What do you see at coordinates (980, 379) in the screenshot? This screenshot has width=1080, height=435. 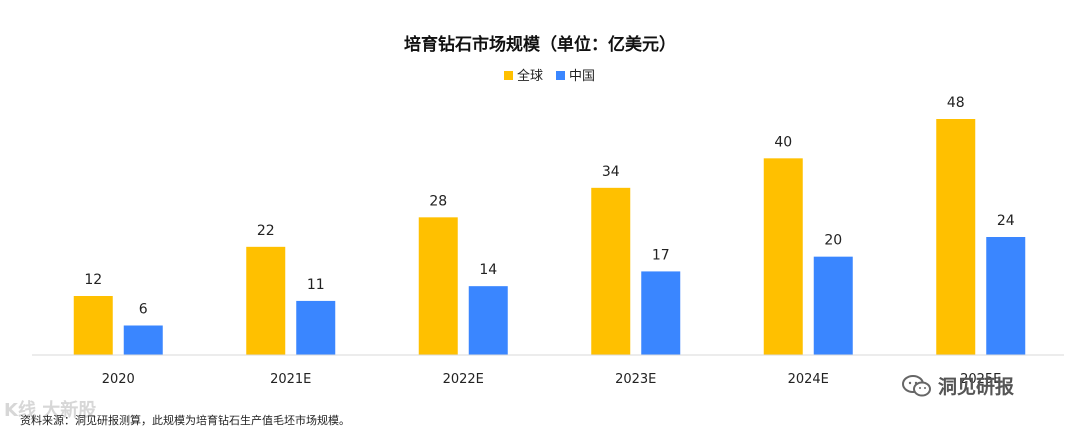 I see `category-label-2025E: 2025E` at bounding box center [980, 379].